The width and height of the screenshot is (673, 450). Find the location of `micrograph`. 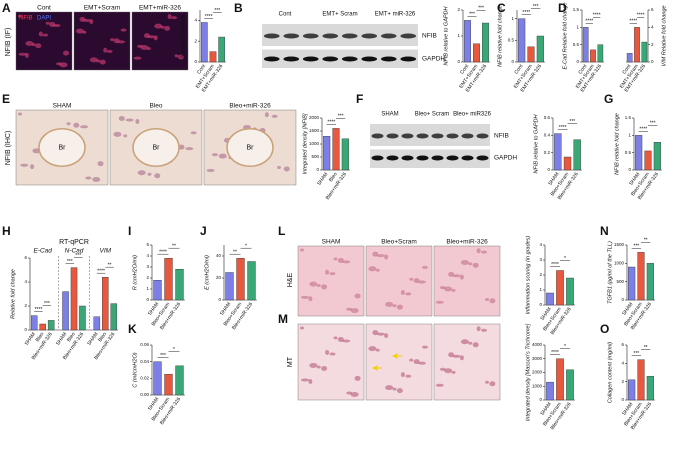

micrograph is located at coordinates (467, 281).